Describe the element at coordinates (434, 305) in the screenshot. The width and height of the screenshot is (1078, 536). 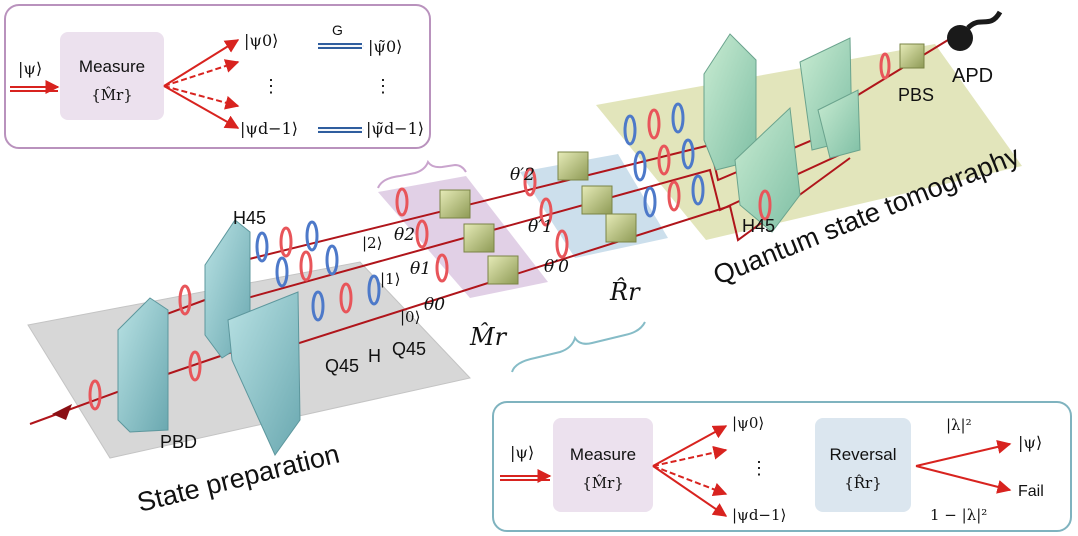
I see `theta-0-label: θ0` at that location.